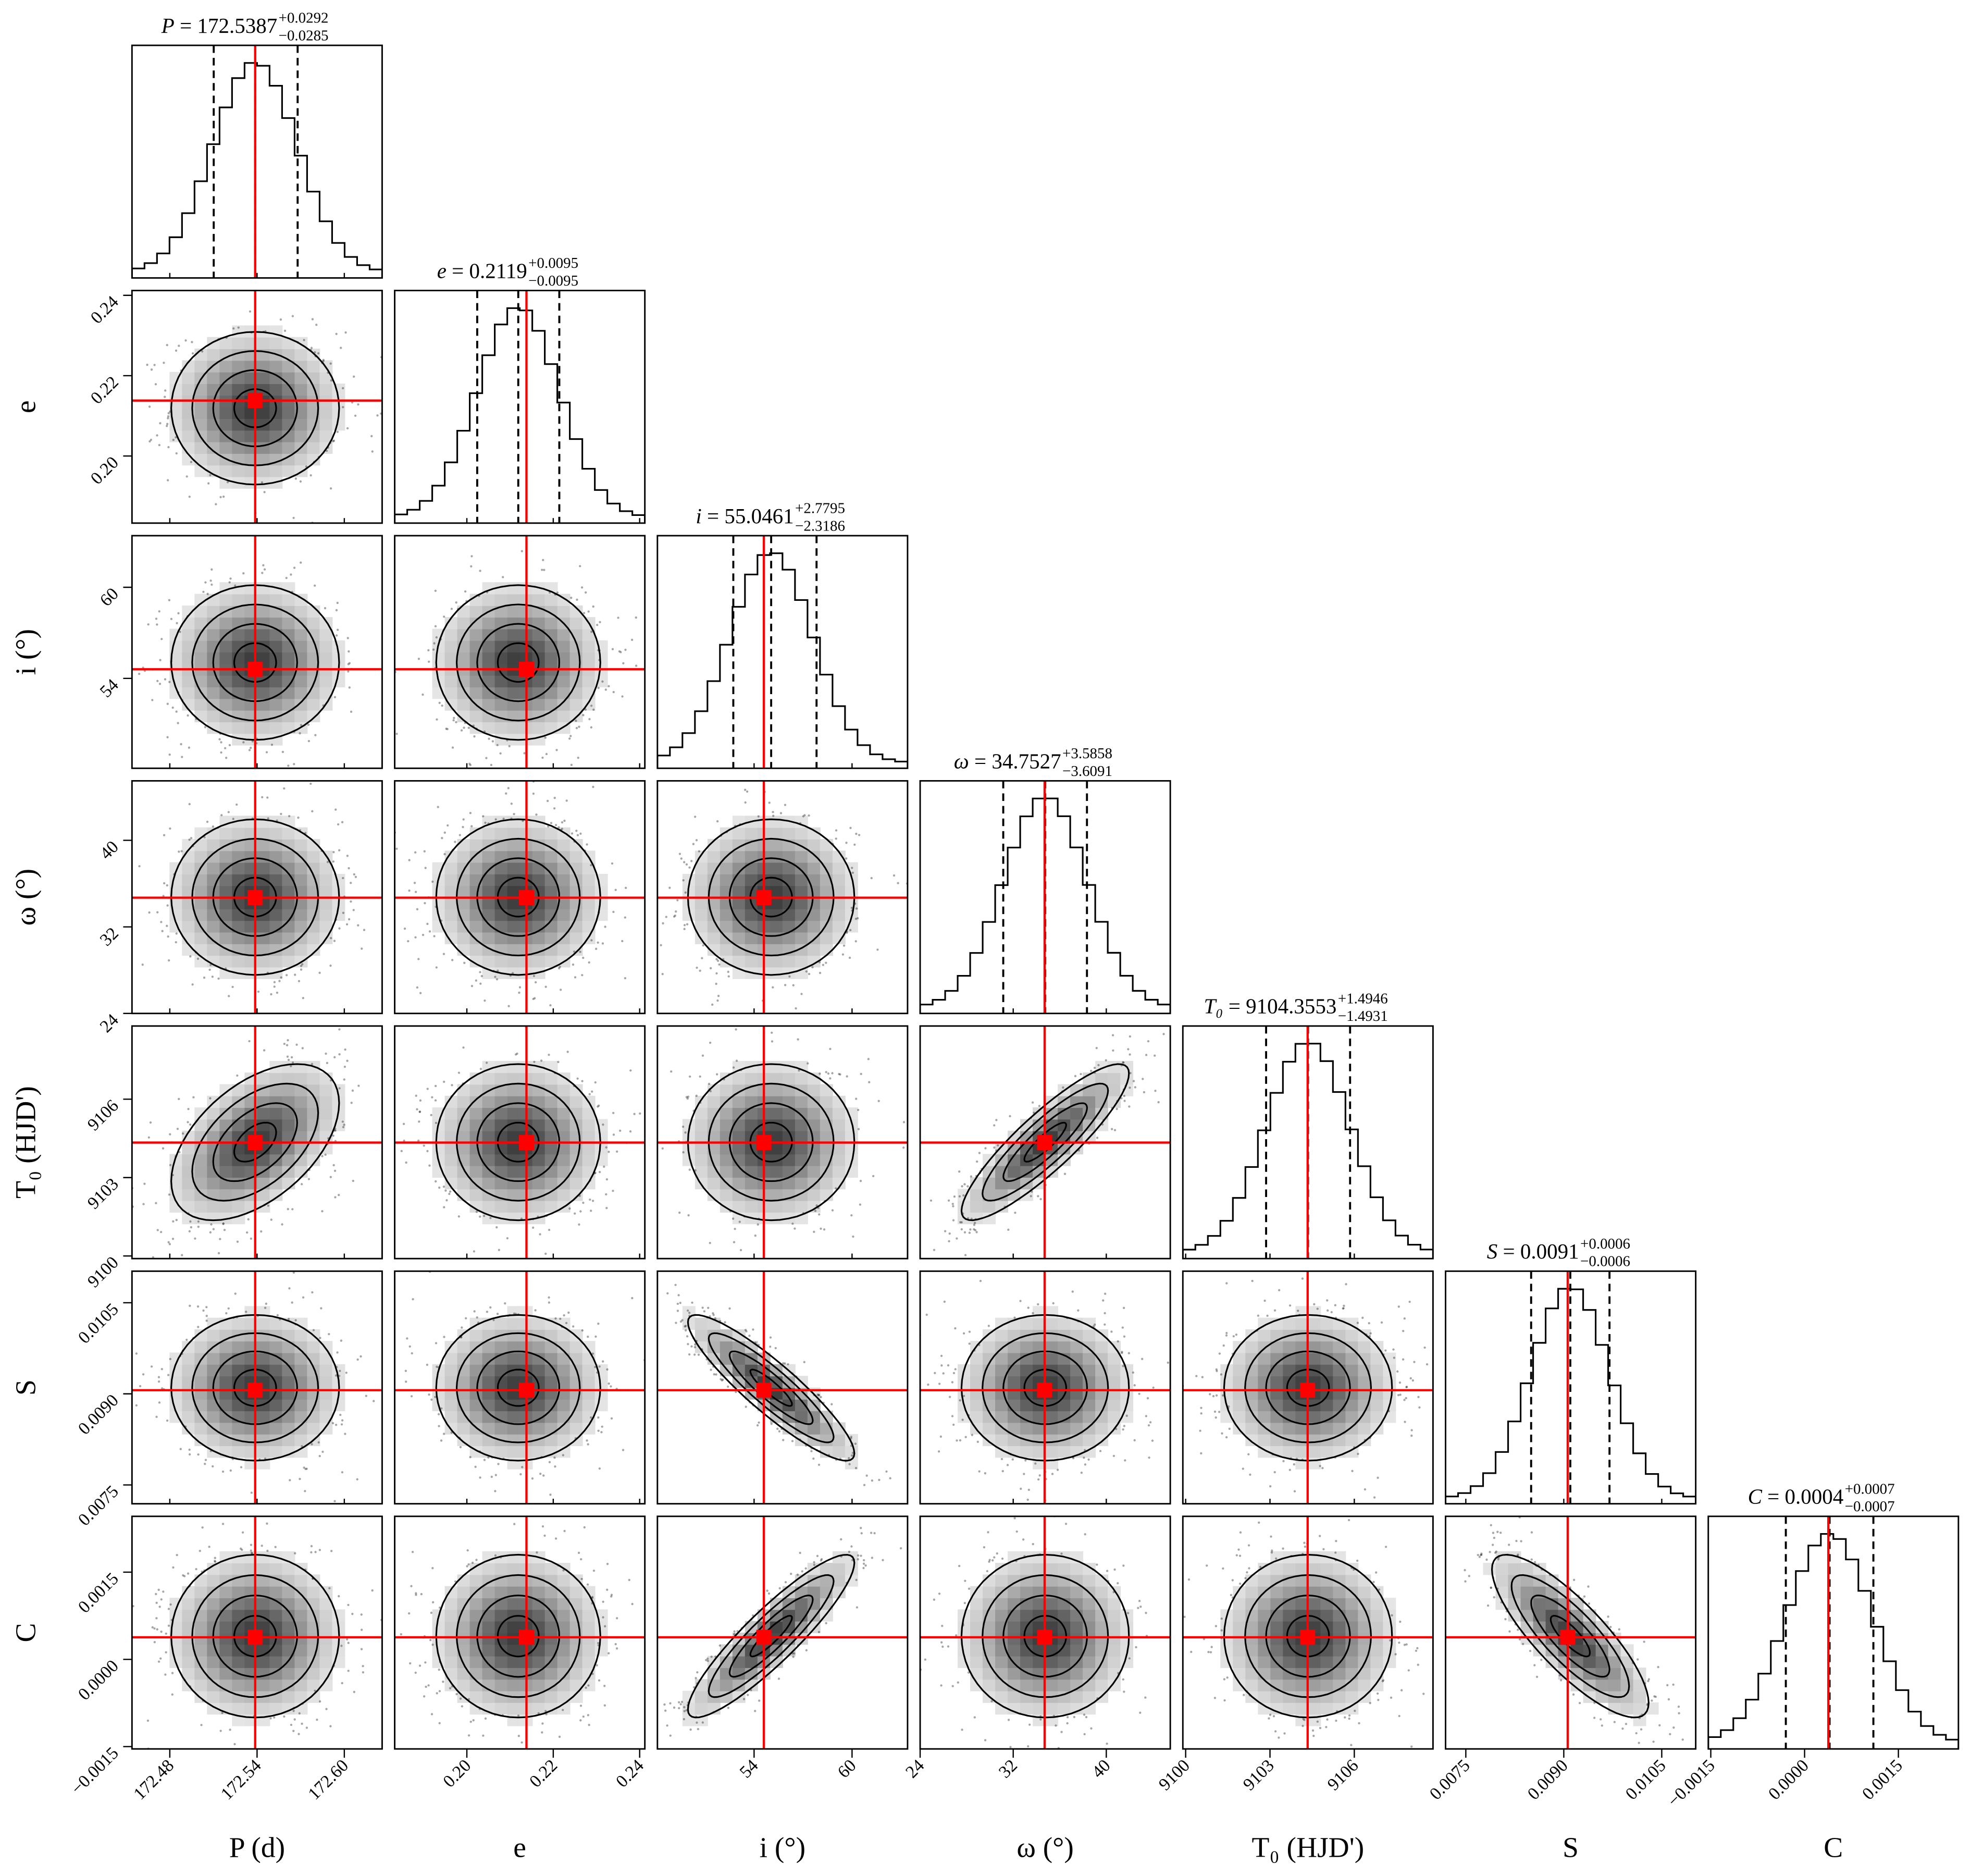 The image size is (1971, 1876). What do you see at coordinates (1270, 1006) in the screenshot?
I see `panel-title: T₀ = 9104.3553` at bounding box center [1270, 1006].